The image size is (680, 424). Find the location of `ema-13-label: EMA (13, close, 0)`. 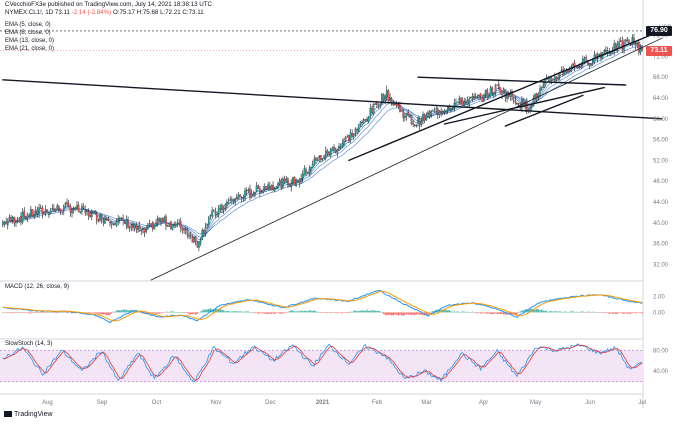

ema-13-label: EMA (13, close, 0) is located at coordinates (30, 41).